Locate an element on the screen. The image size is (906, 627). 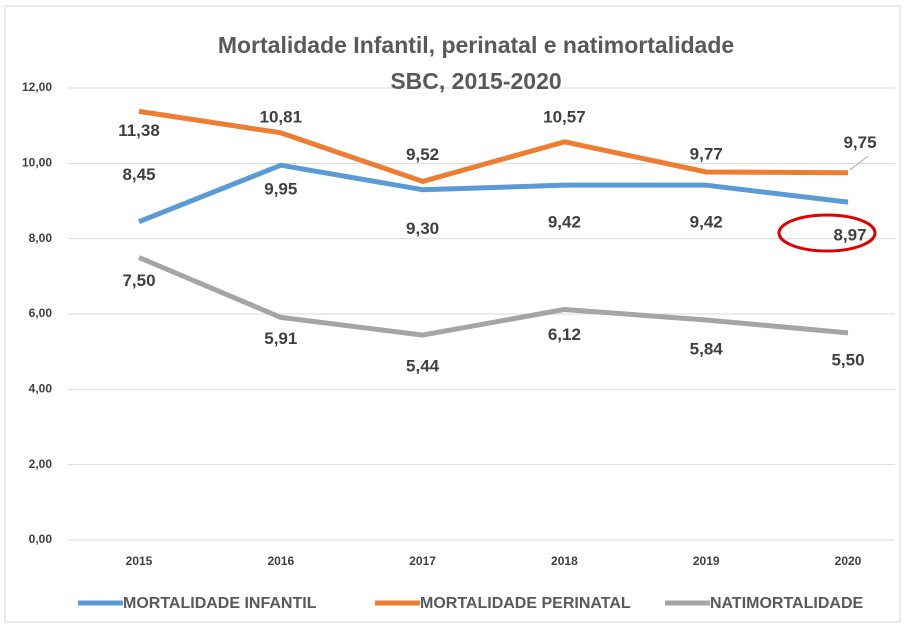
data-label: 10,57 is located at coordinates (564, 116).